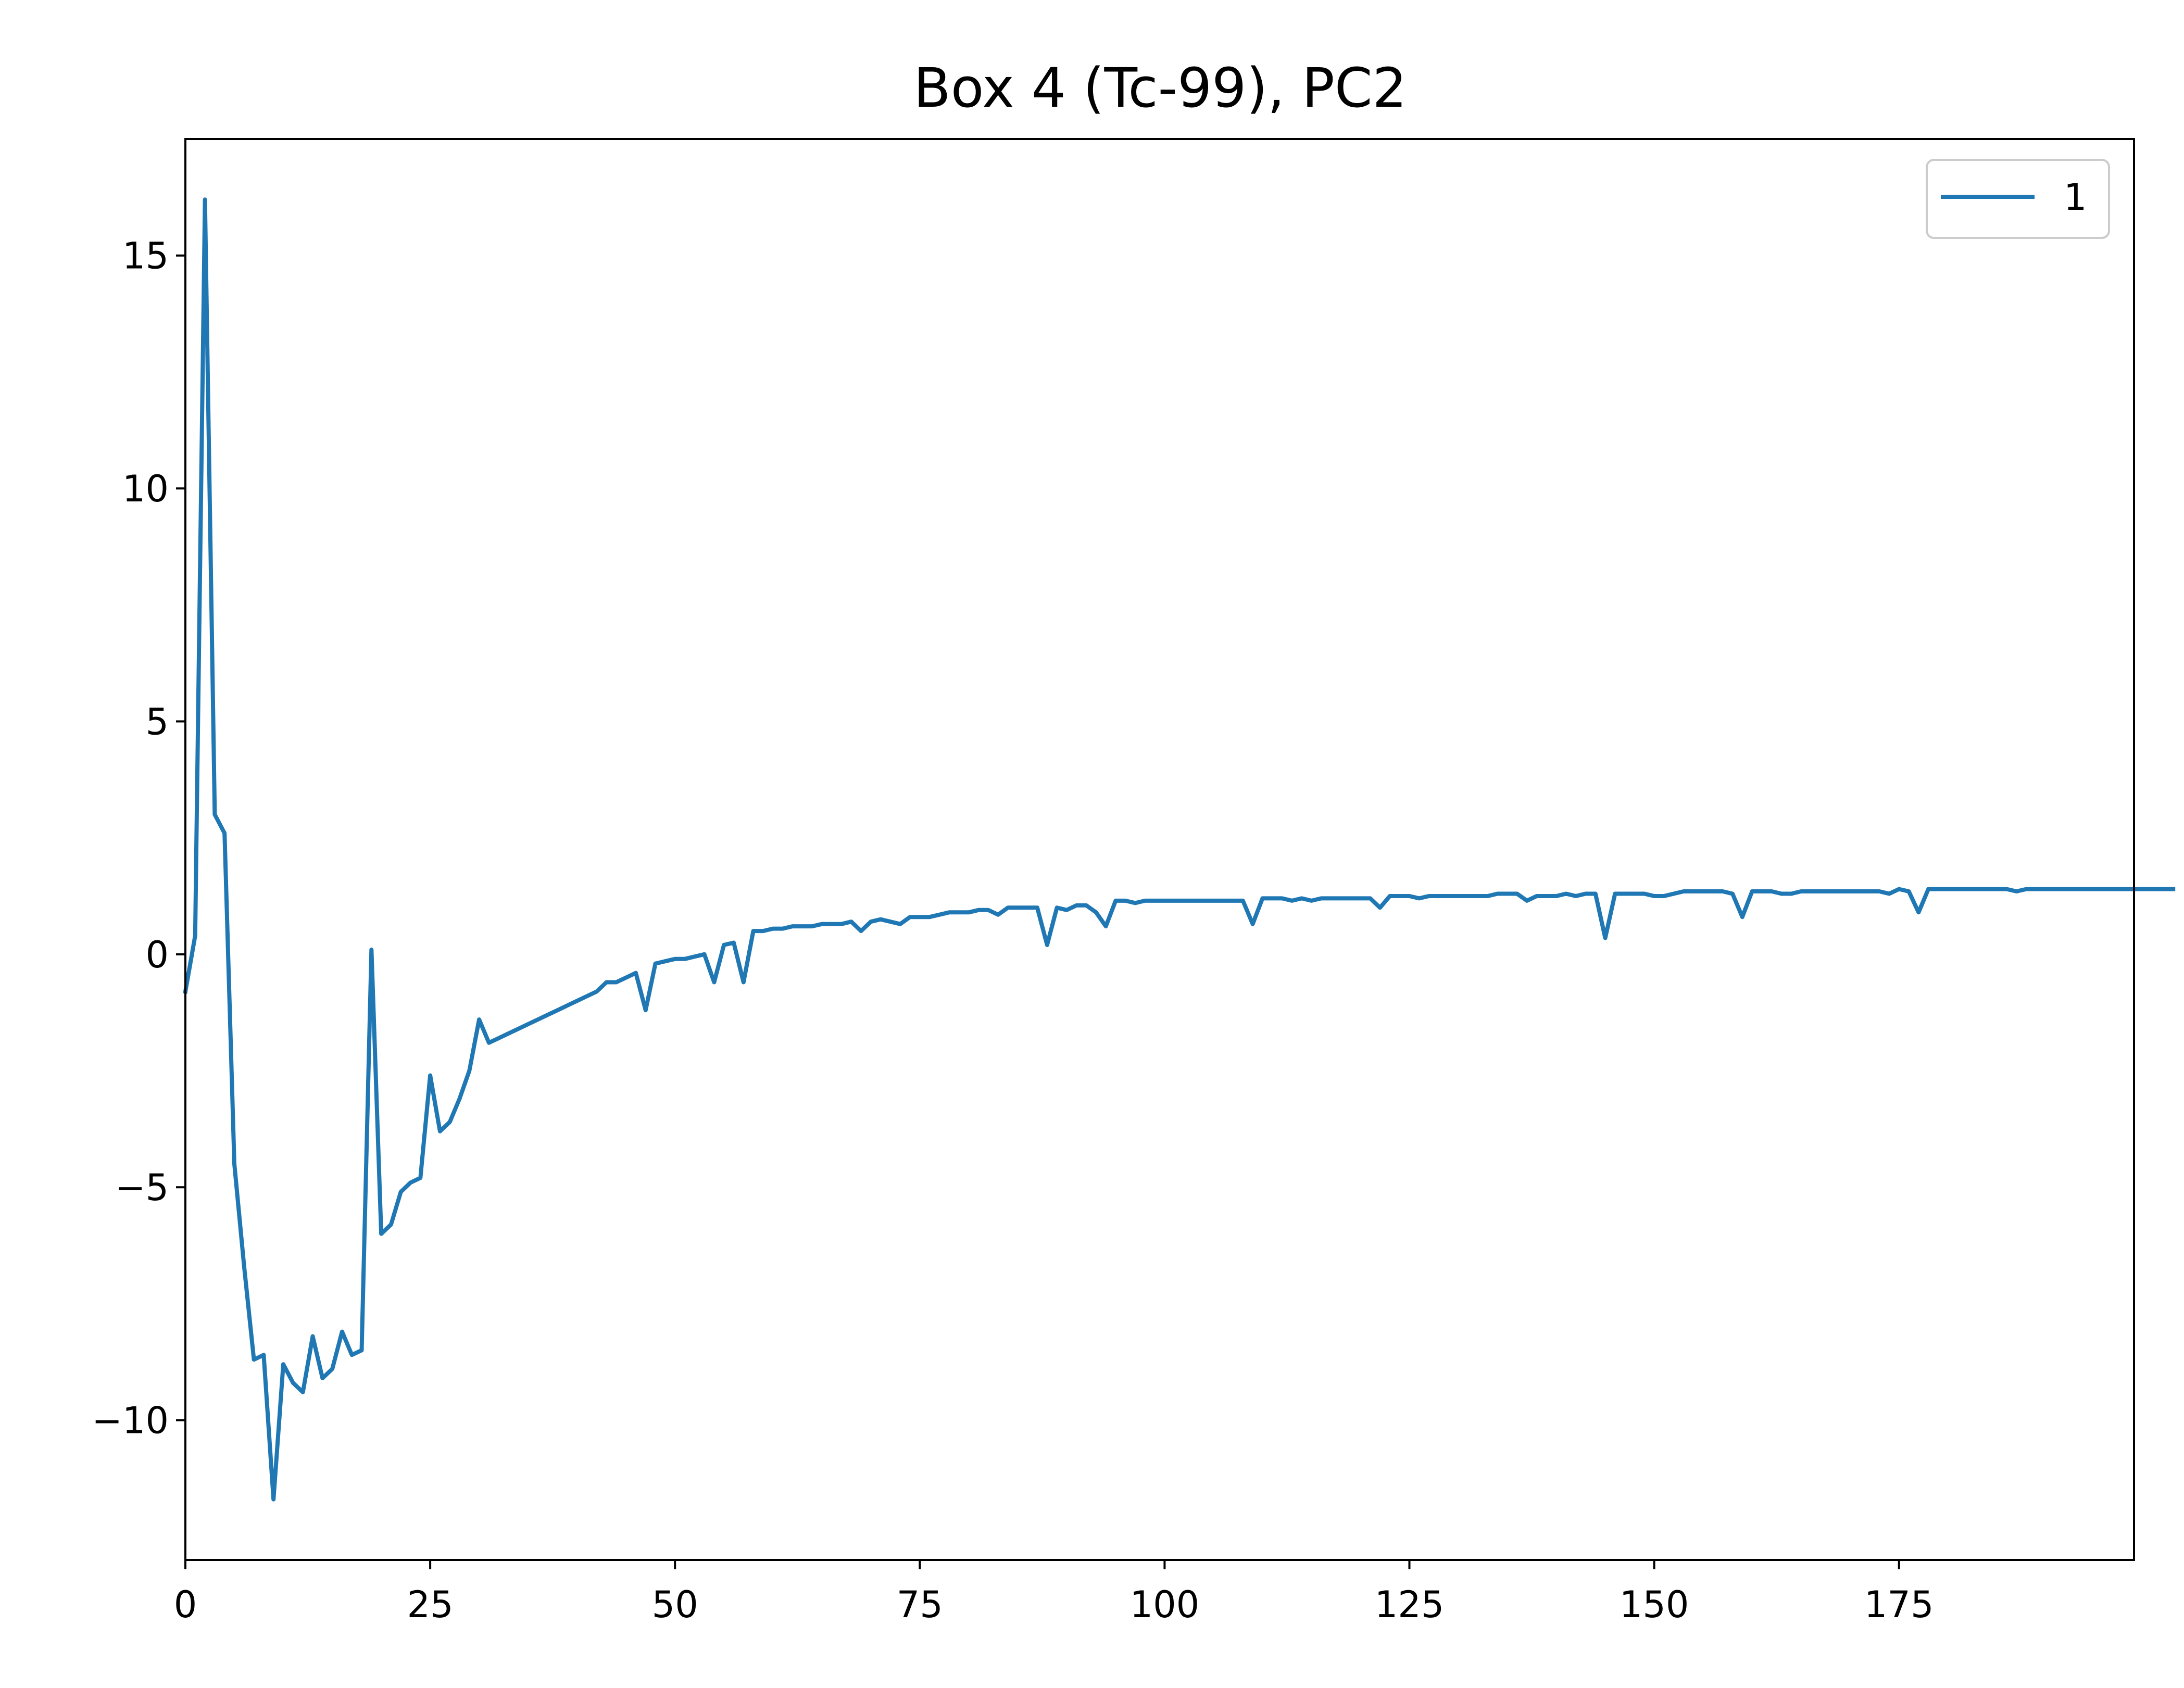  I want to click on x-tick-label: 175, so click(1899, 1605).